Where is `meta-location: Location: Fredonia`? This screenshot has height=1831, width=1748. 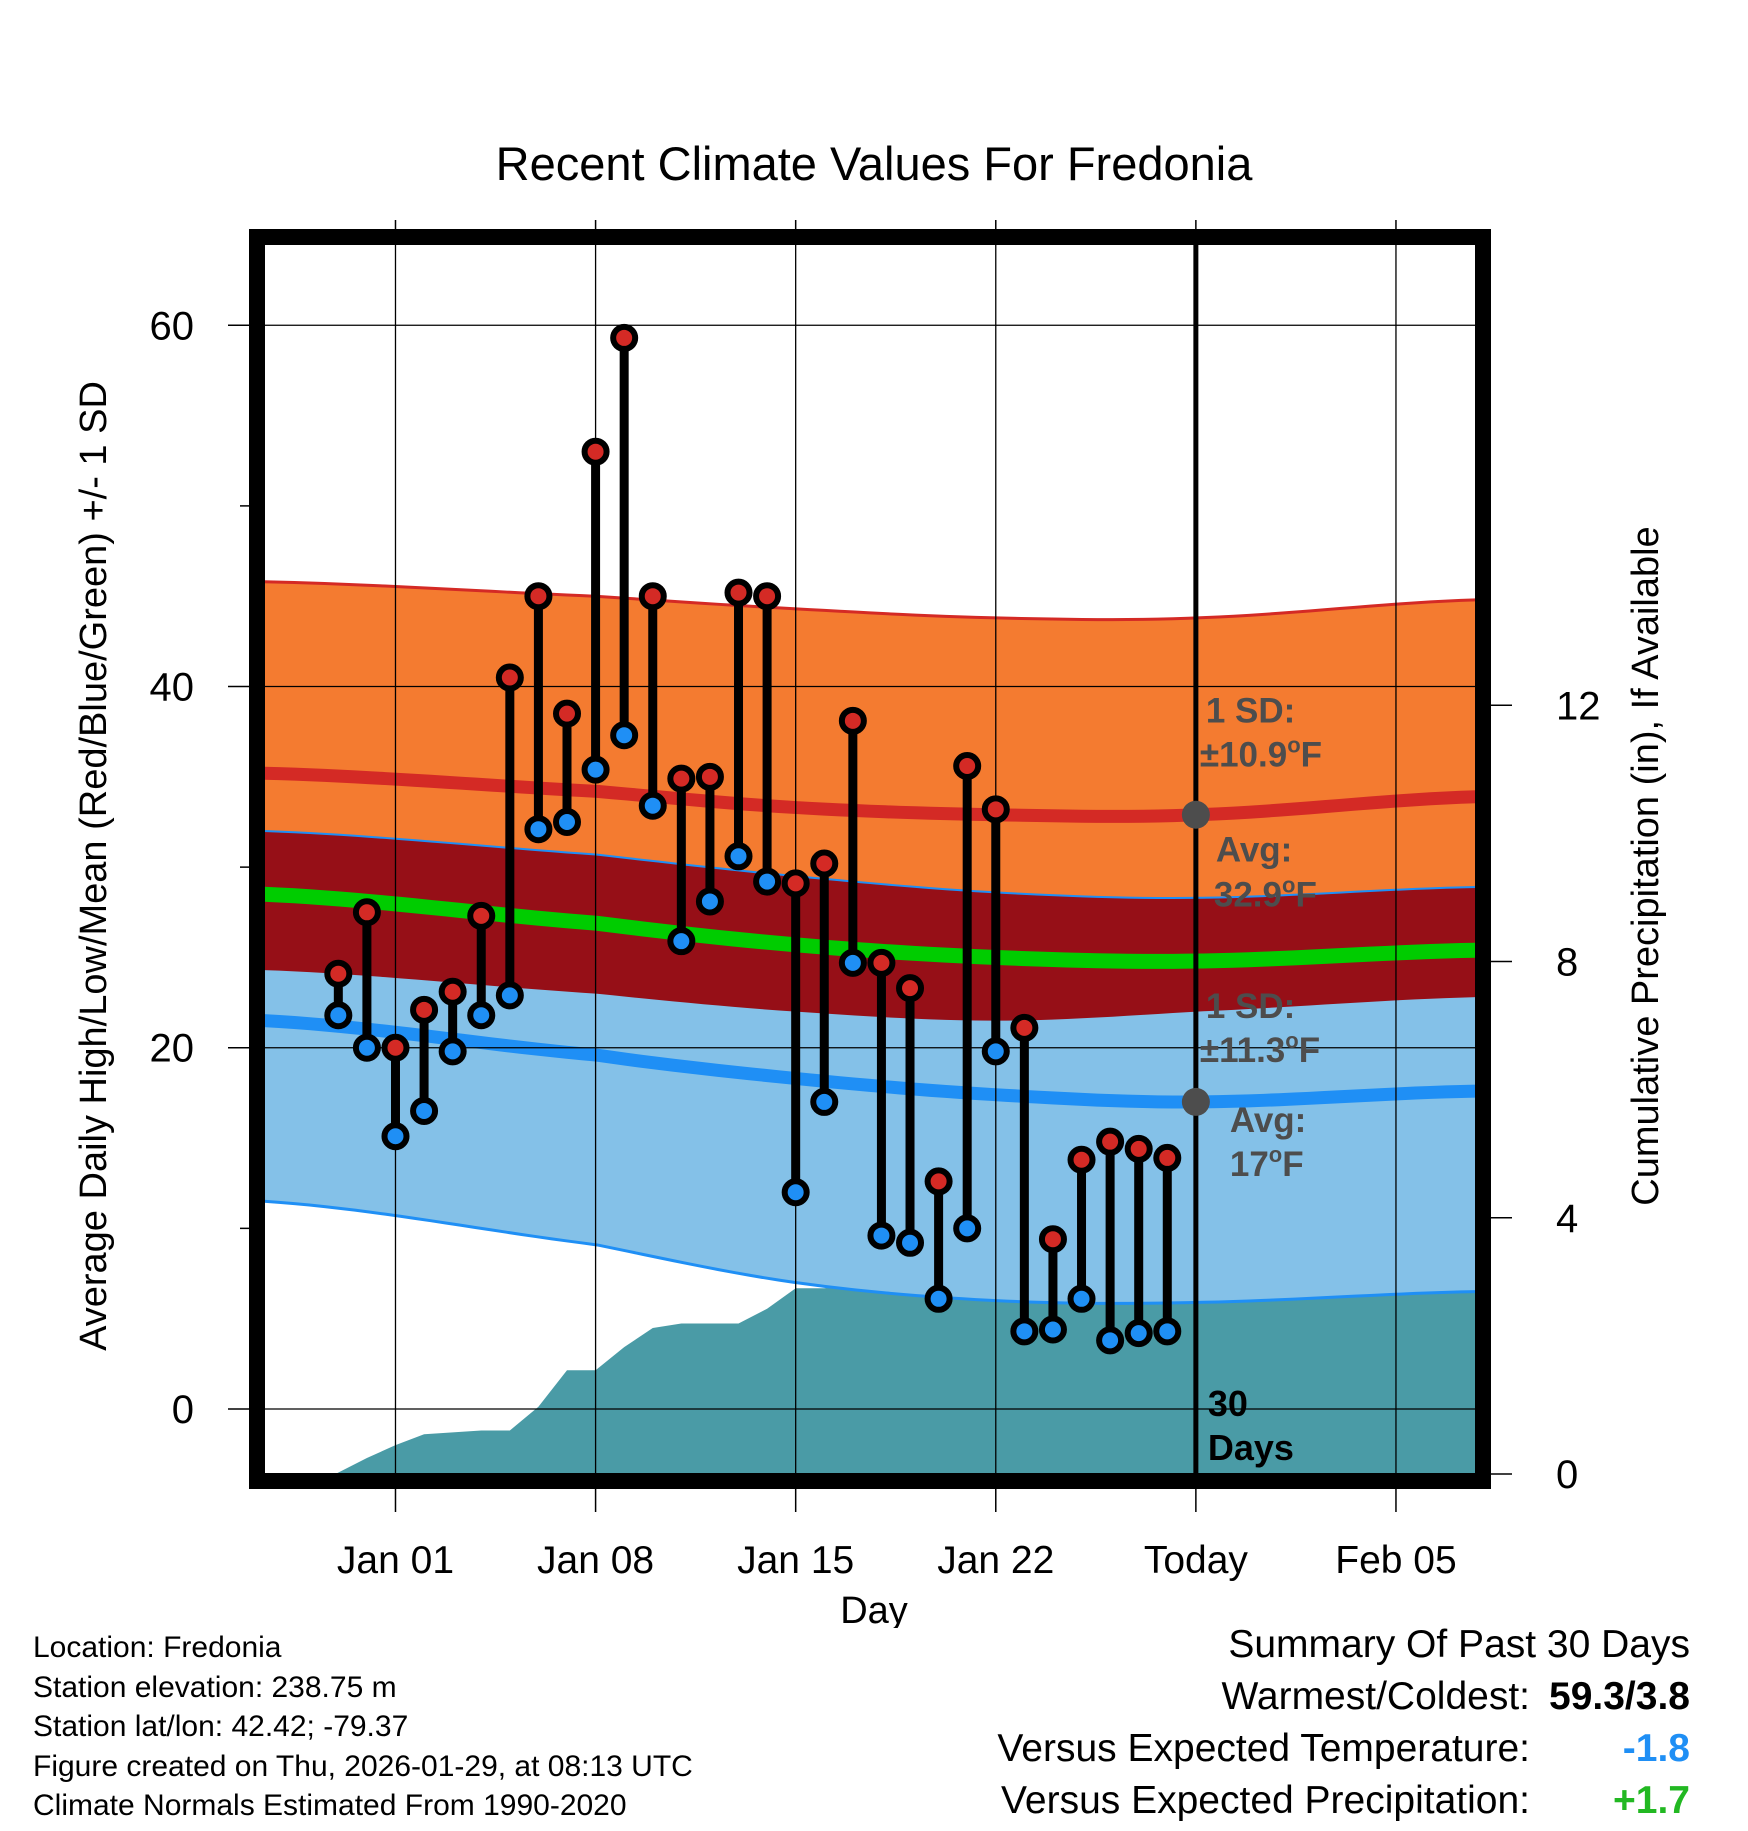 meta-location: Location: Fredonia is located at coordinates (157, 1647).